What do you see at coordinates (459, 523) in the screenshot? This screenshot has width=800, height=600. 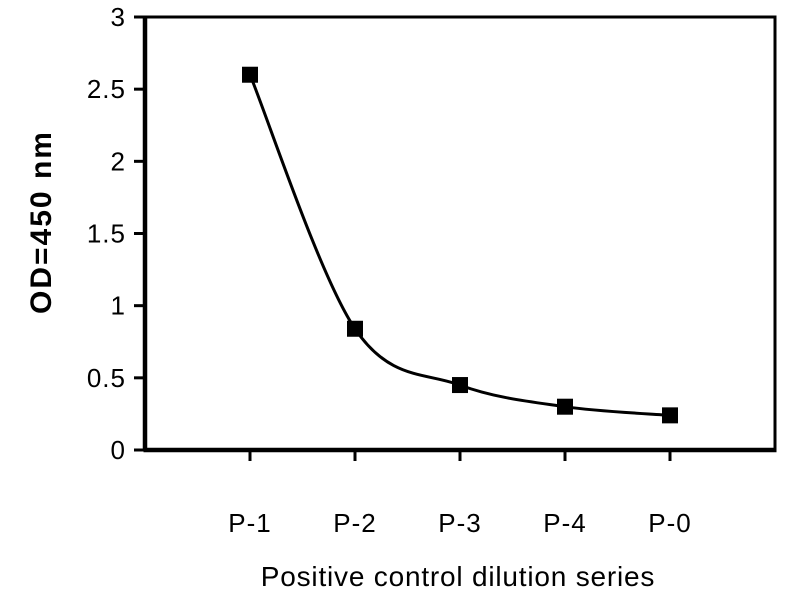 I see `x-tick-label: P-3` at bounding box center [459, 523].